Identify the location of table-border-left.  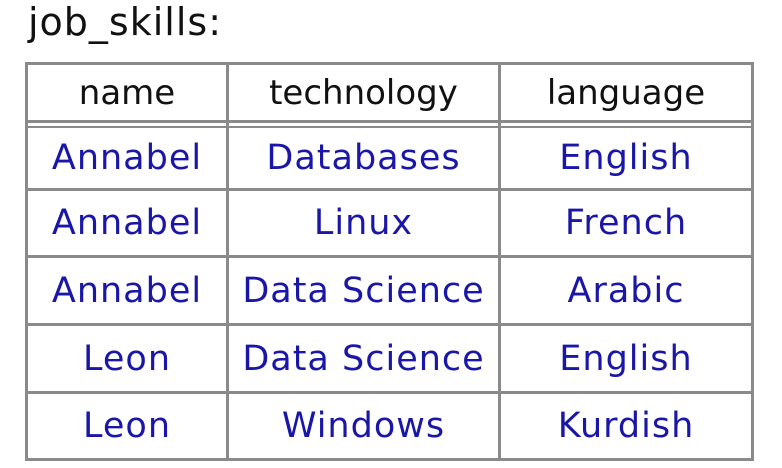
(26, 261).